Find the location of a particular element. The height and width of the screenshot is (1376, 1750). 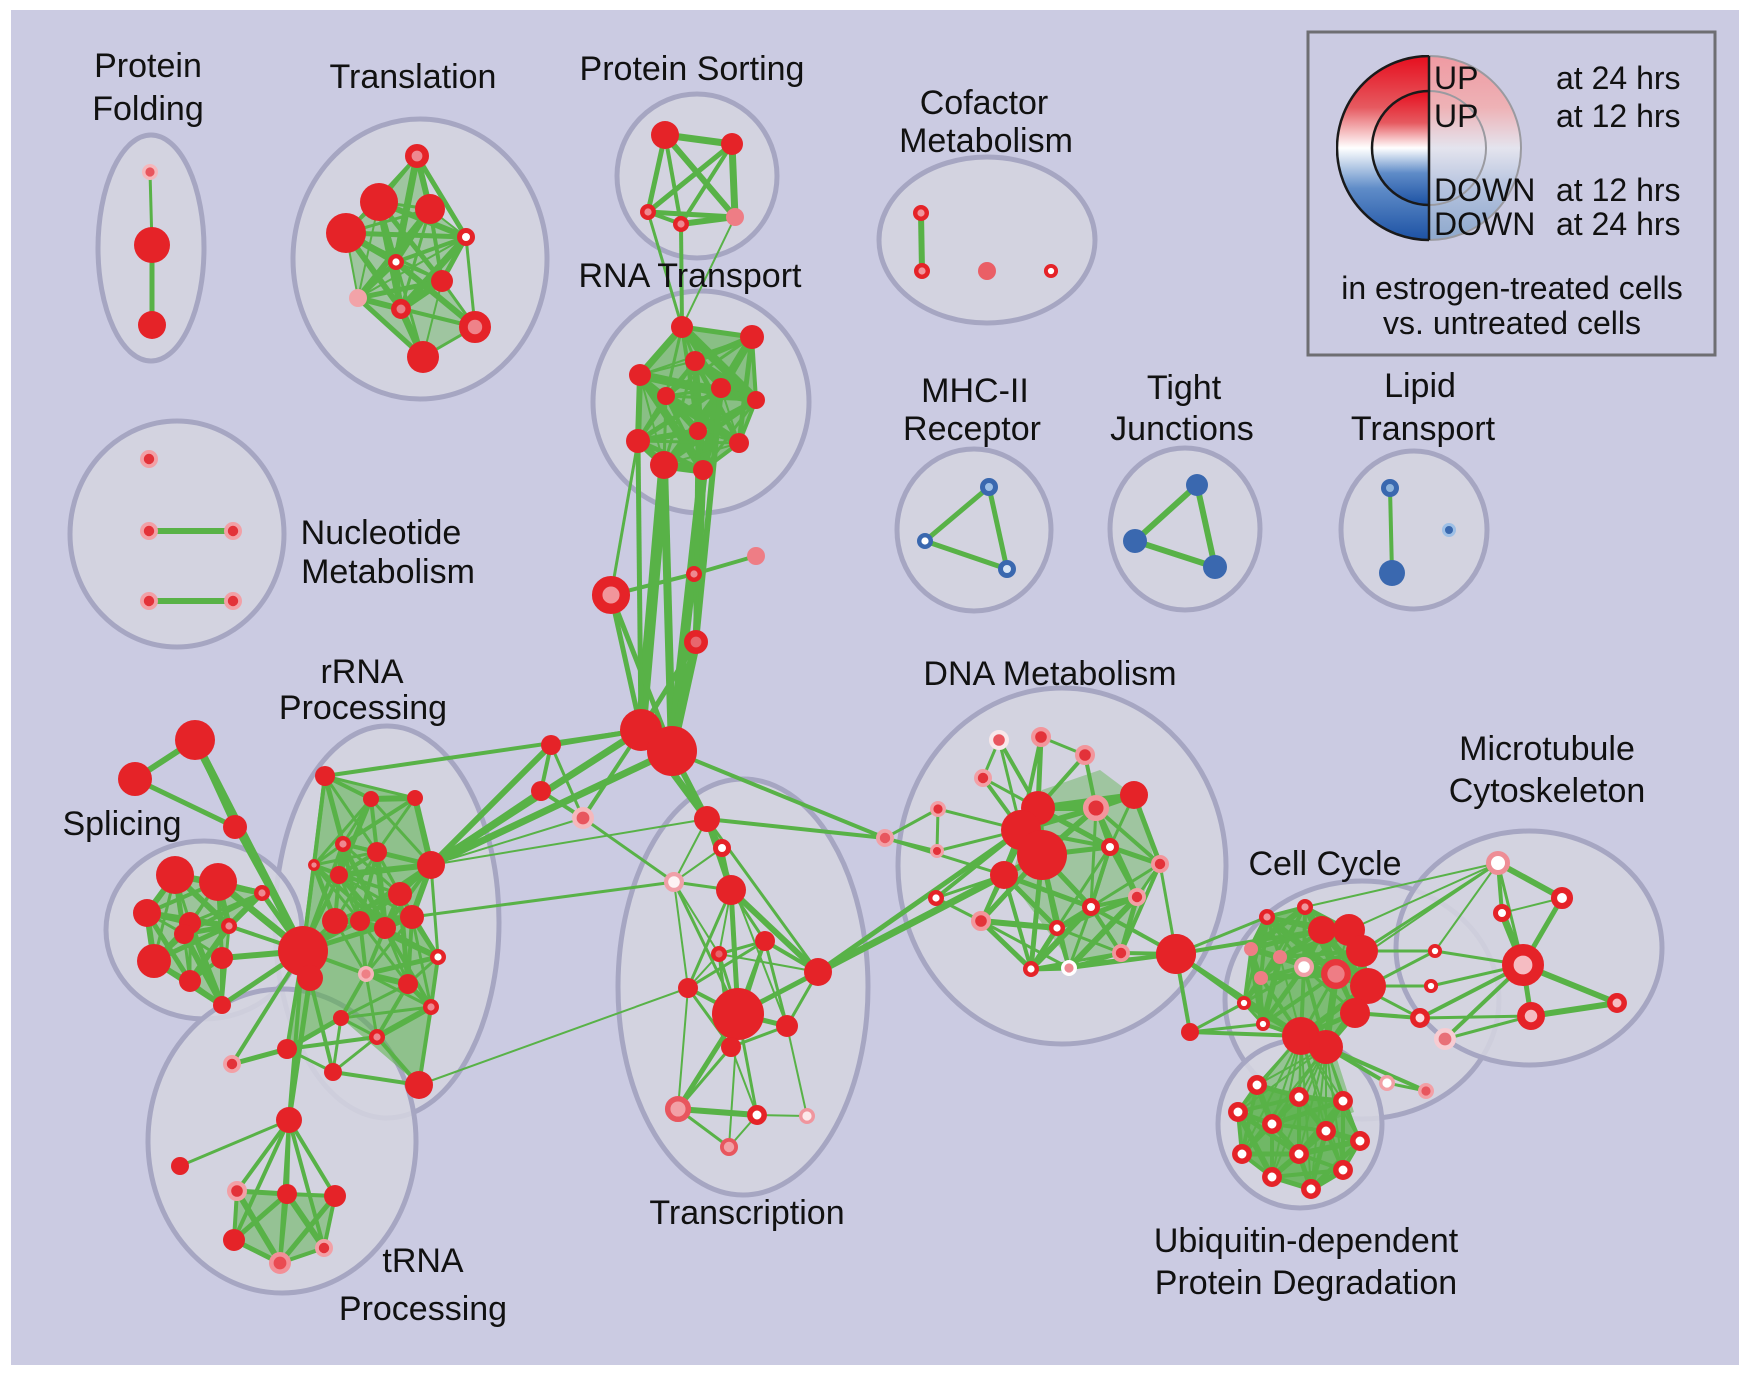

svg-text: RNA Transport is located at coordinates (691, 276).